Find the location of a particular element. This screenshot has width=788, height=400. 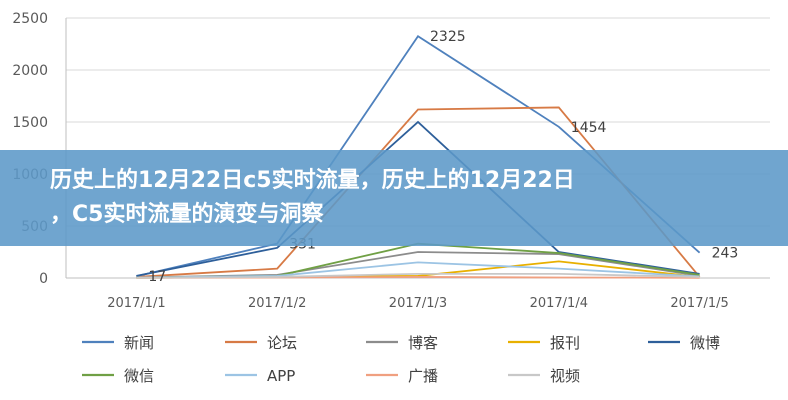

x-tick-label: 2017/1/2 is located at coordinates (277, 303).